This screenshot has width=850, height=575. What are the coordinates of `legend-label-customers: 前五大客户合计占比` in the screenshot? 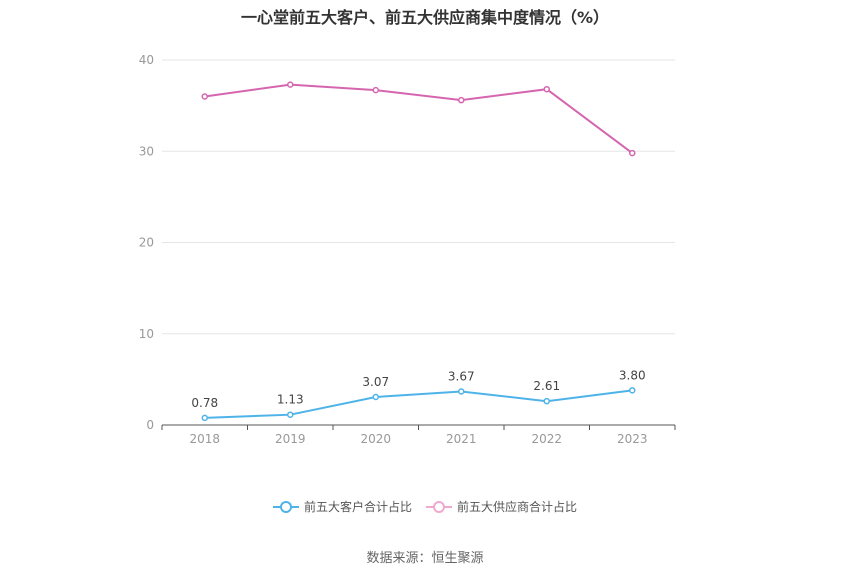 It's located at (357, 507).